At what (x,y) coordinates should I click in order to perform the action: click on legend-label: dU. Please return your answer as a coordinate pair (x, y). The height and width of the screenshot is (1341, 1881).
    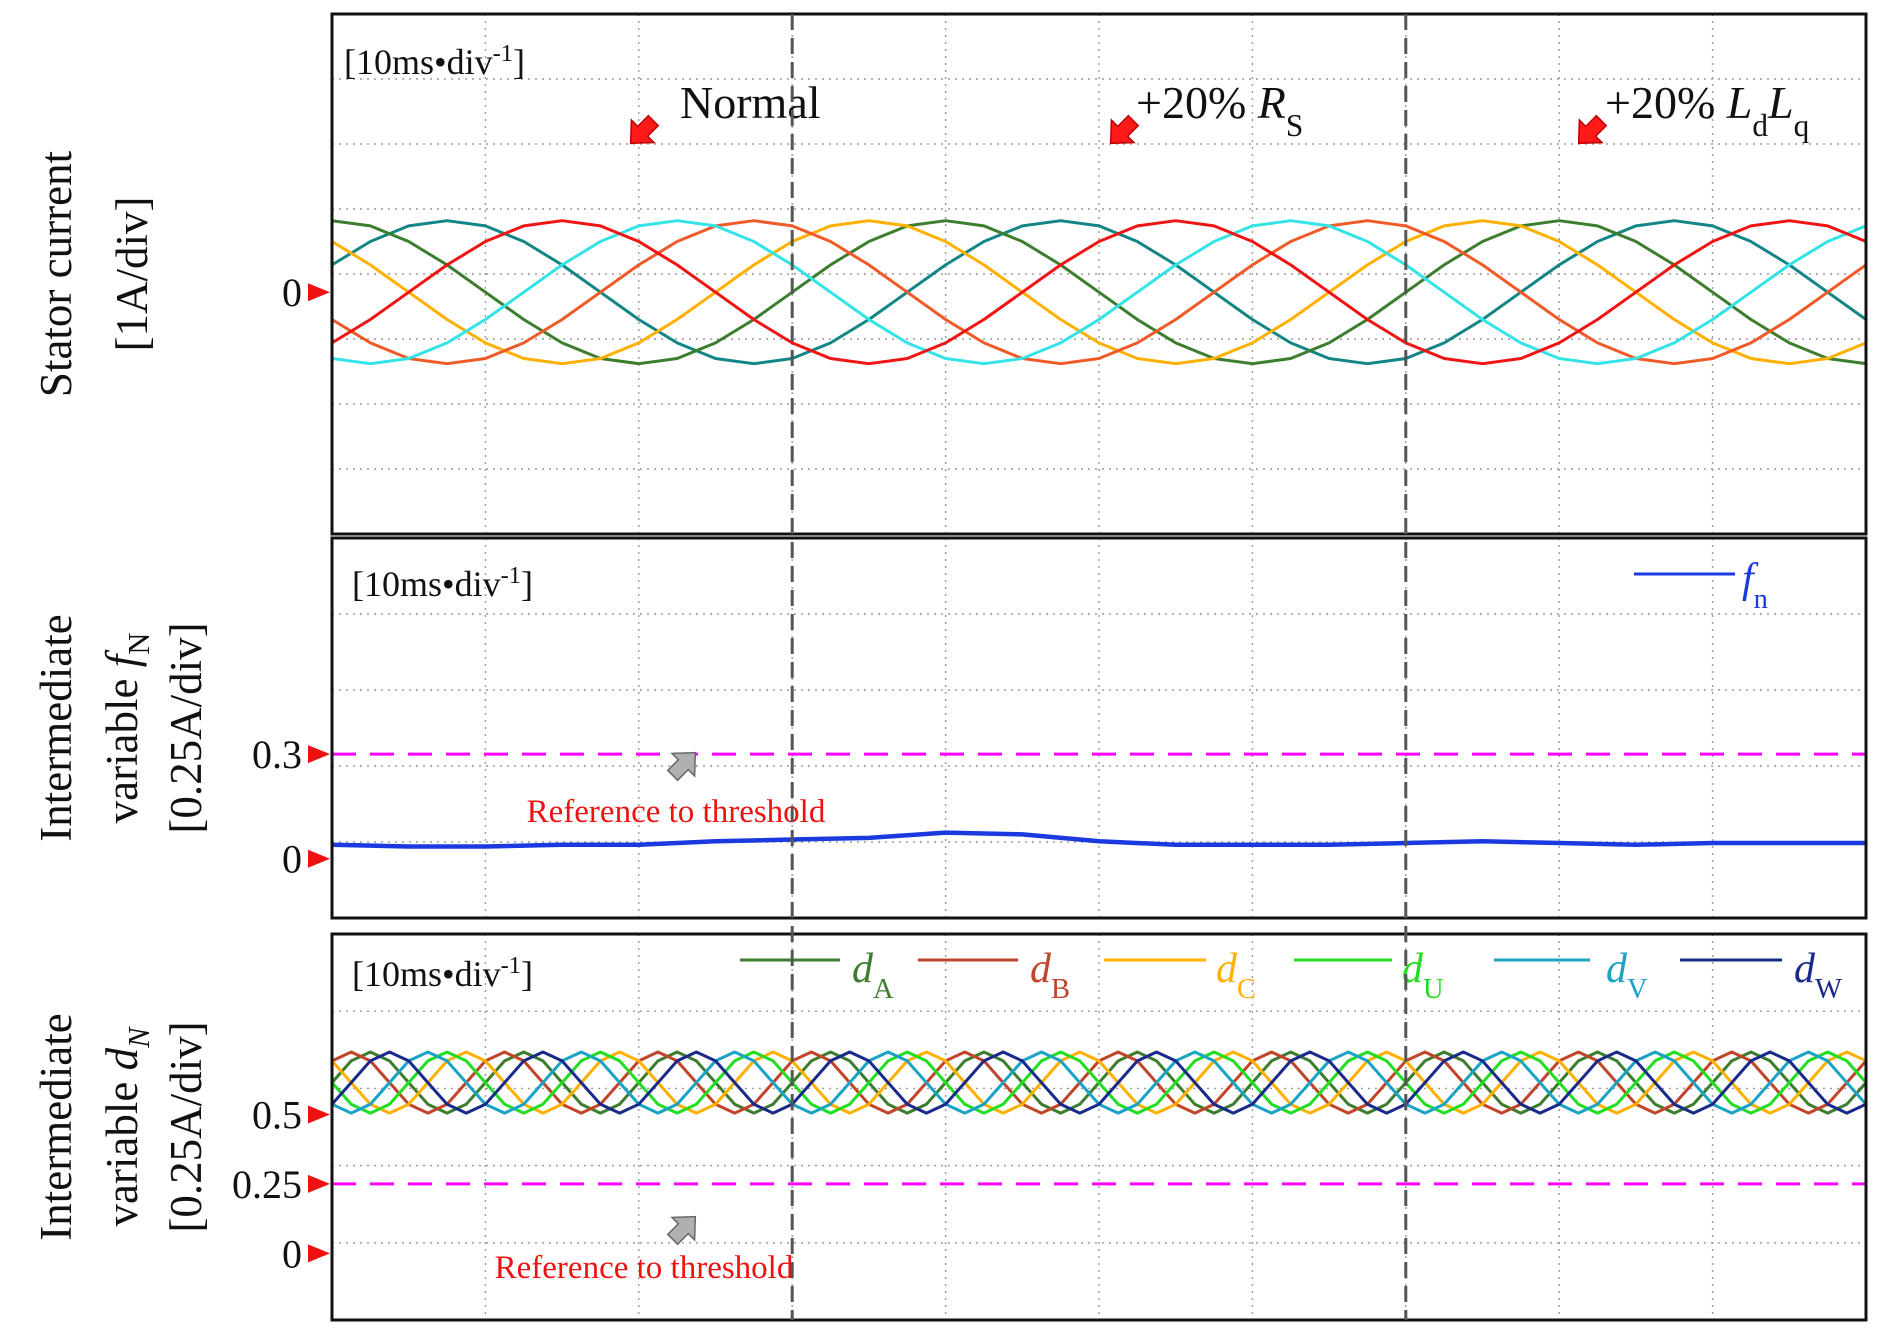
    Looking at the image, I should click on (1423, 975).